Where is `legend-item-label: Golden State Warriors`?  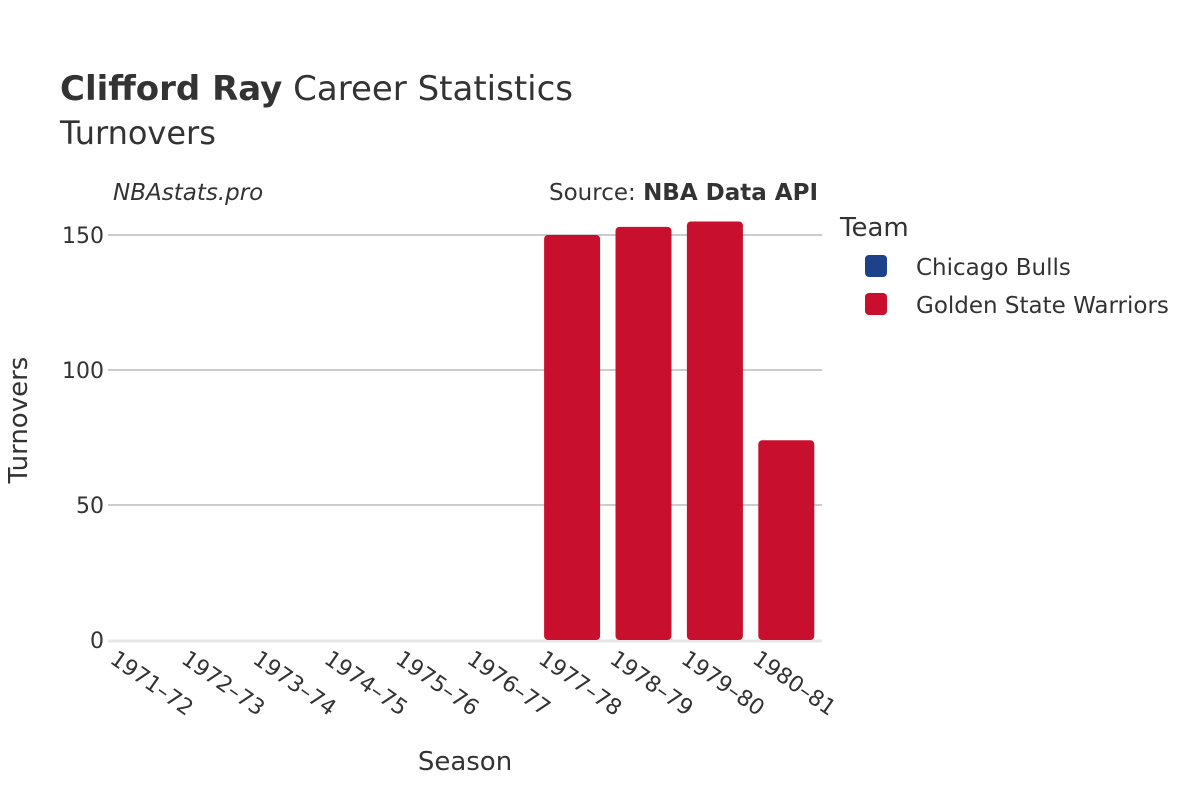 legend-item-label: Golden State Warriors is located at coordinates (1042, 306).